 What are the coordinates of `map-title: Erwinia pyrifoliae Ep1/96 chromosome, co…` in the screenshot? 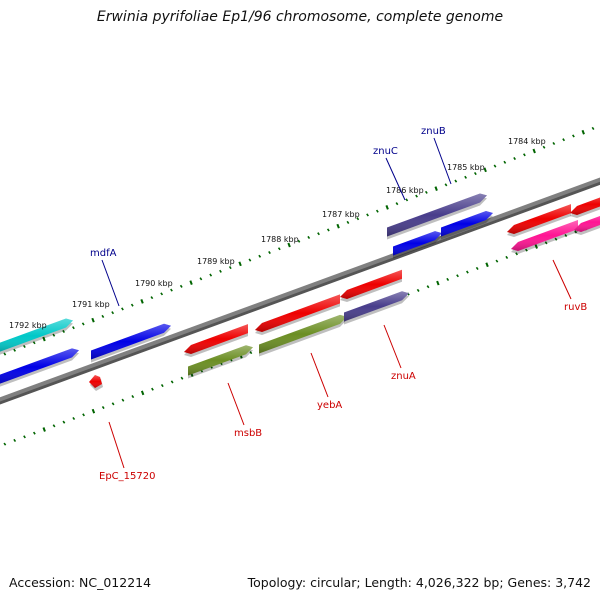 It's located at (300, 17).